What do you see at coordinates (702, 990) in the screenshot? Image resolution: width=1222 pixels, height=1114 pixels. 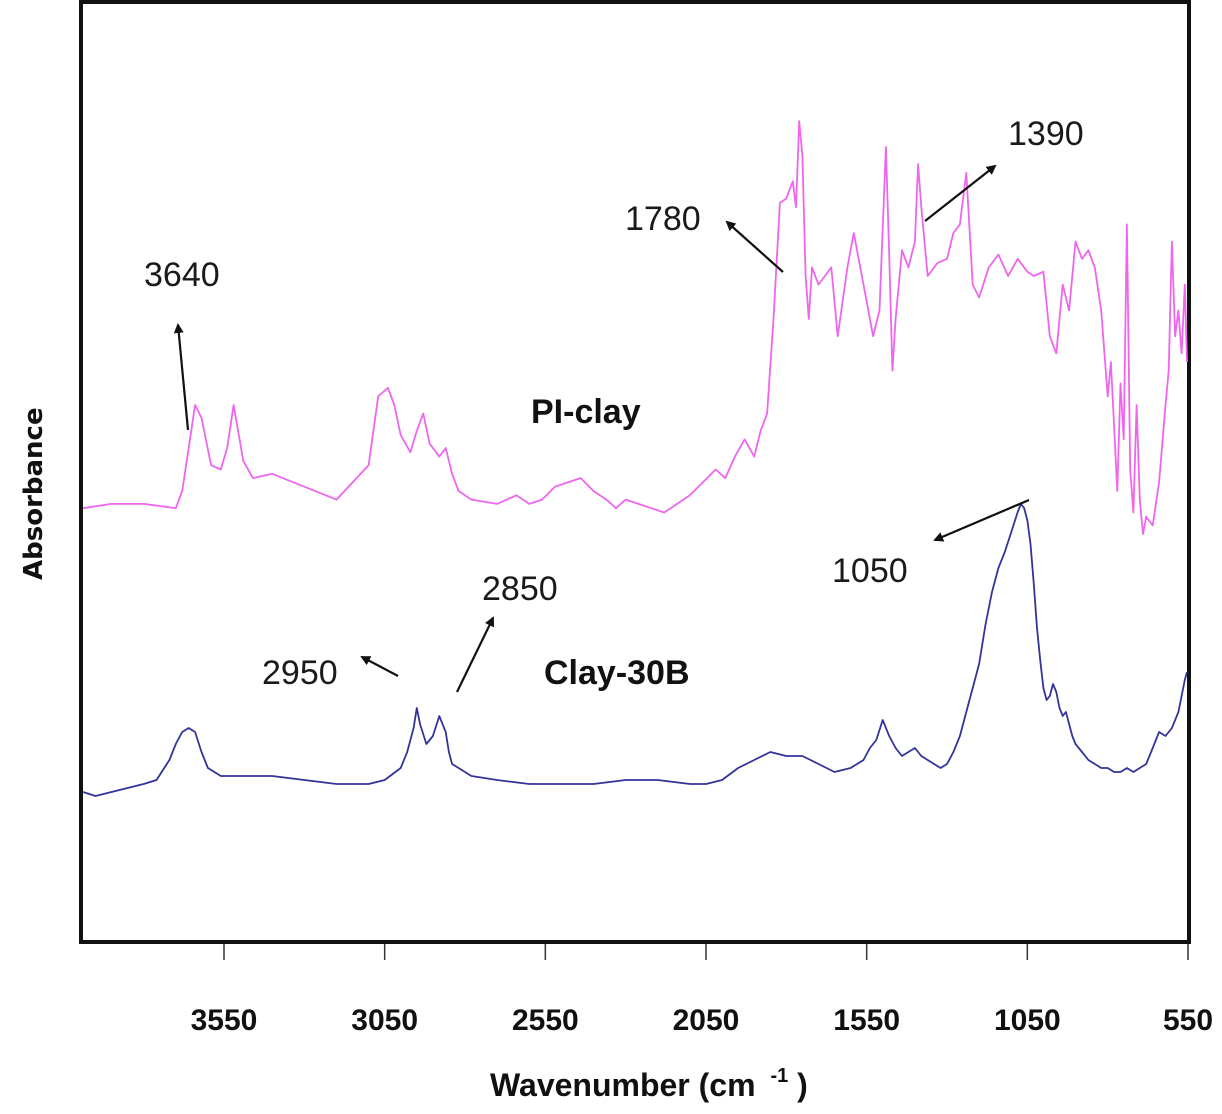 I see `x-axis: 3550 3050 2550 2050 1550 1050 550` at bounding box center [702, 990].